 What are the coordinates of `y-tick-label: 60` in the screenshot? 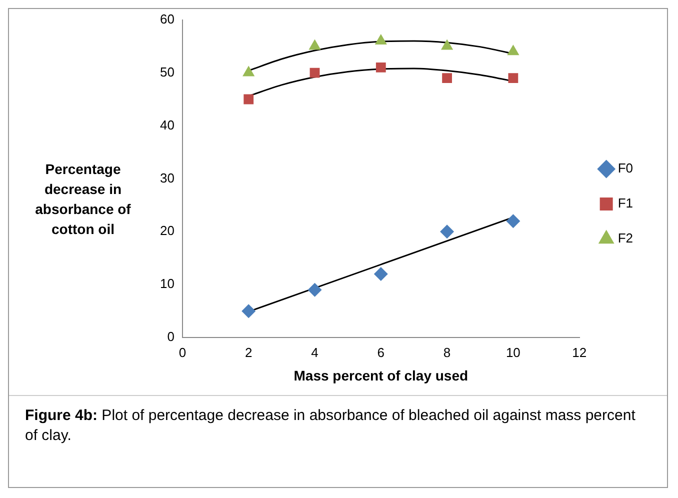 It's located at (167, 18).